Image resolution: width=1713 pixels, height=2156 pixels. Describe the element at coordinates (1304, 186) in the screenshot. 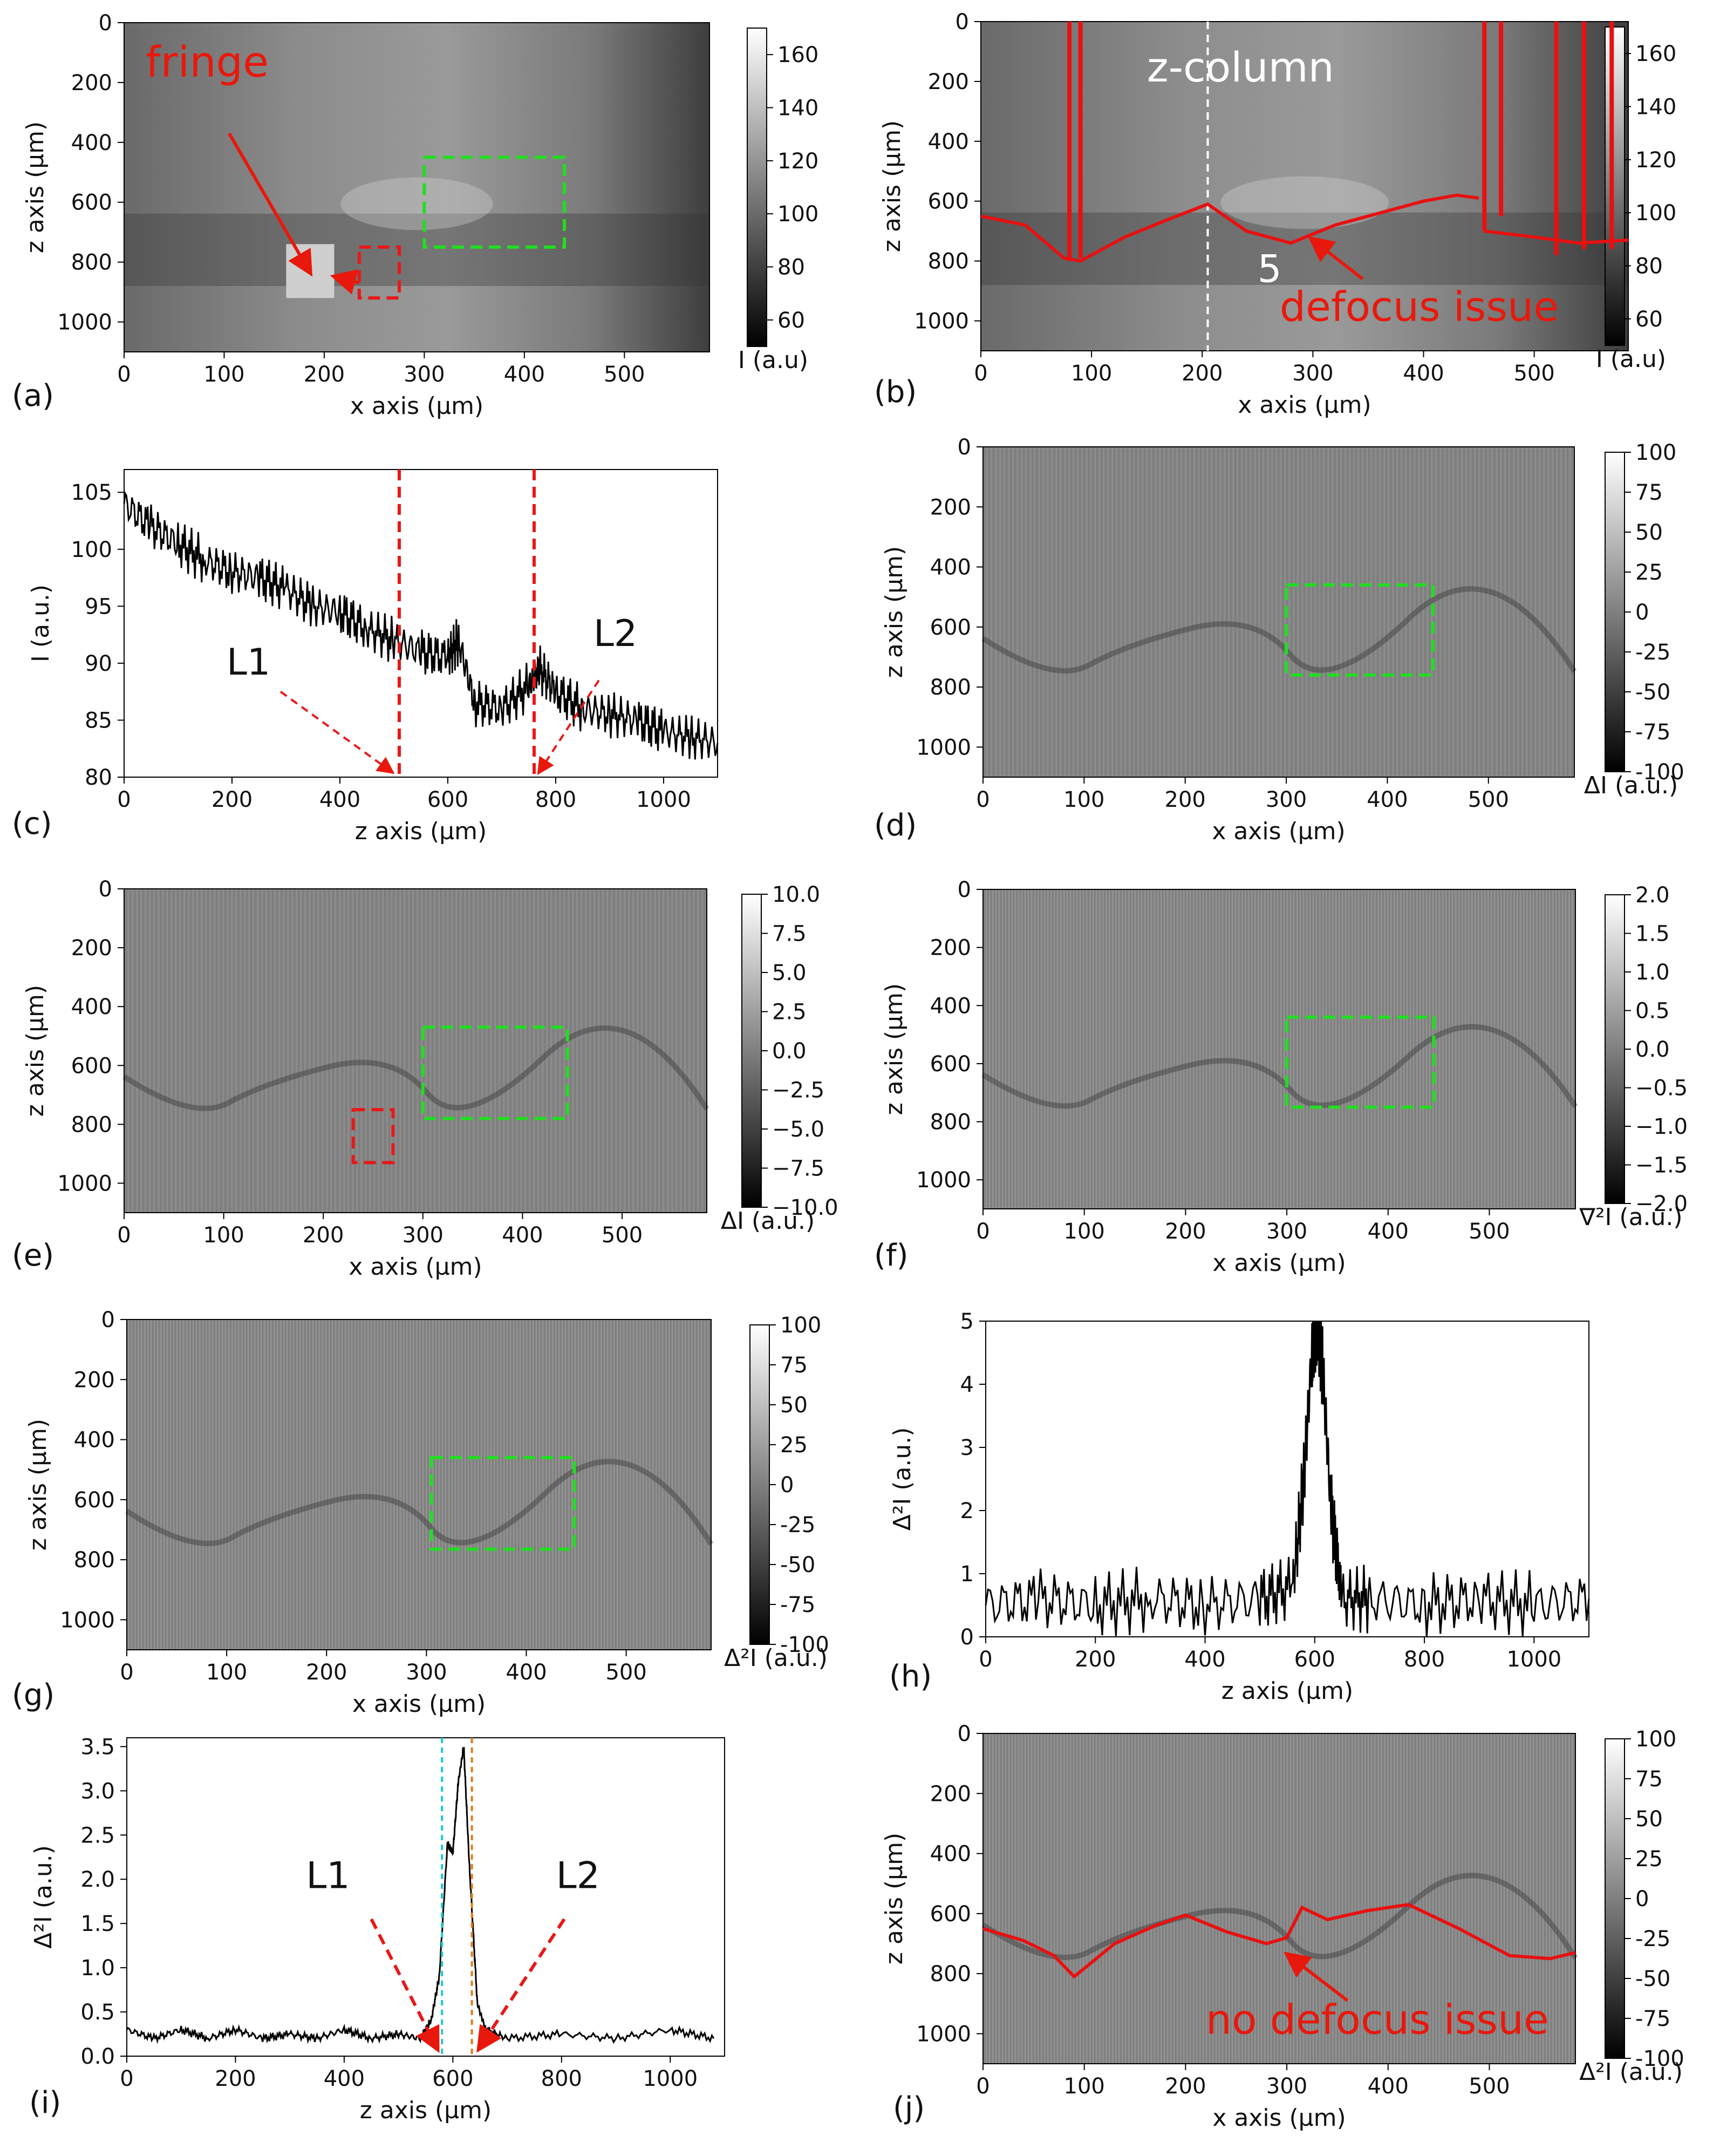

I see `image-b` at that location.